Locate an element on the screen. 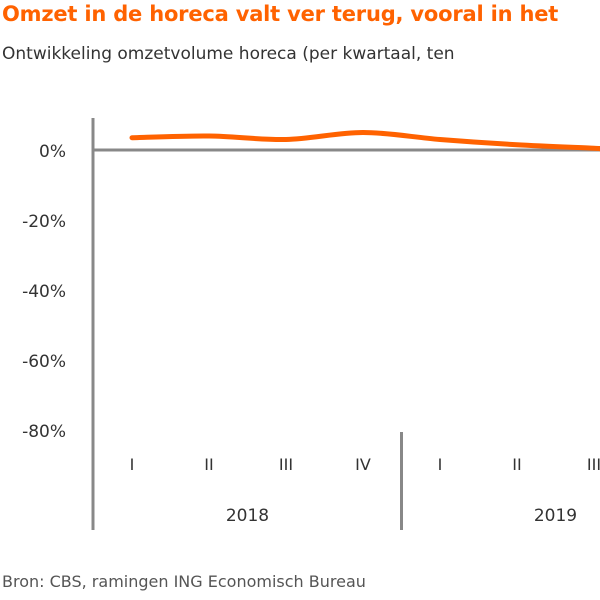  y-tick-label: -80% is located at coordinates (44, 432).